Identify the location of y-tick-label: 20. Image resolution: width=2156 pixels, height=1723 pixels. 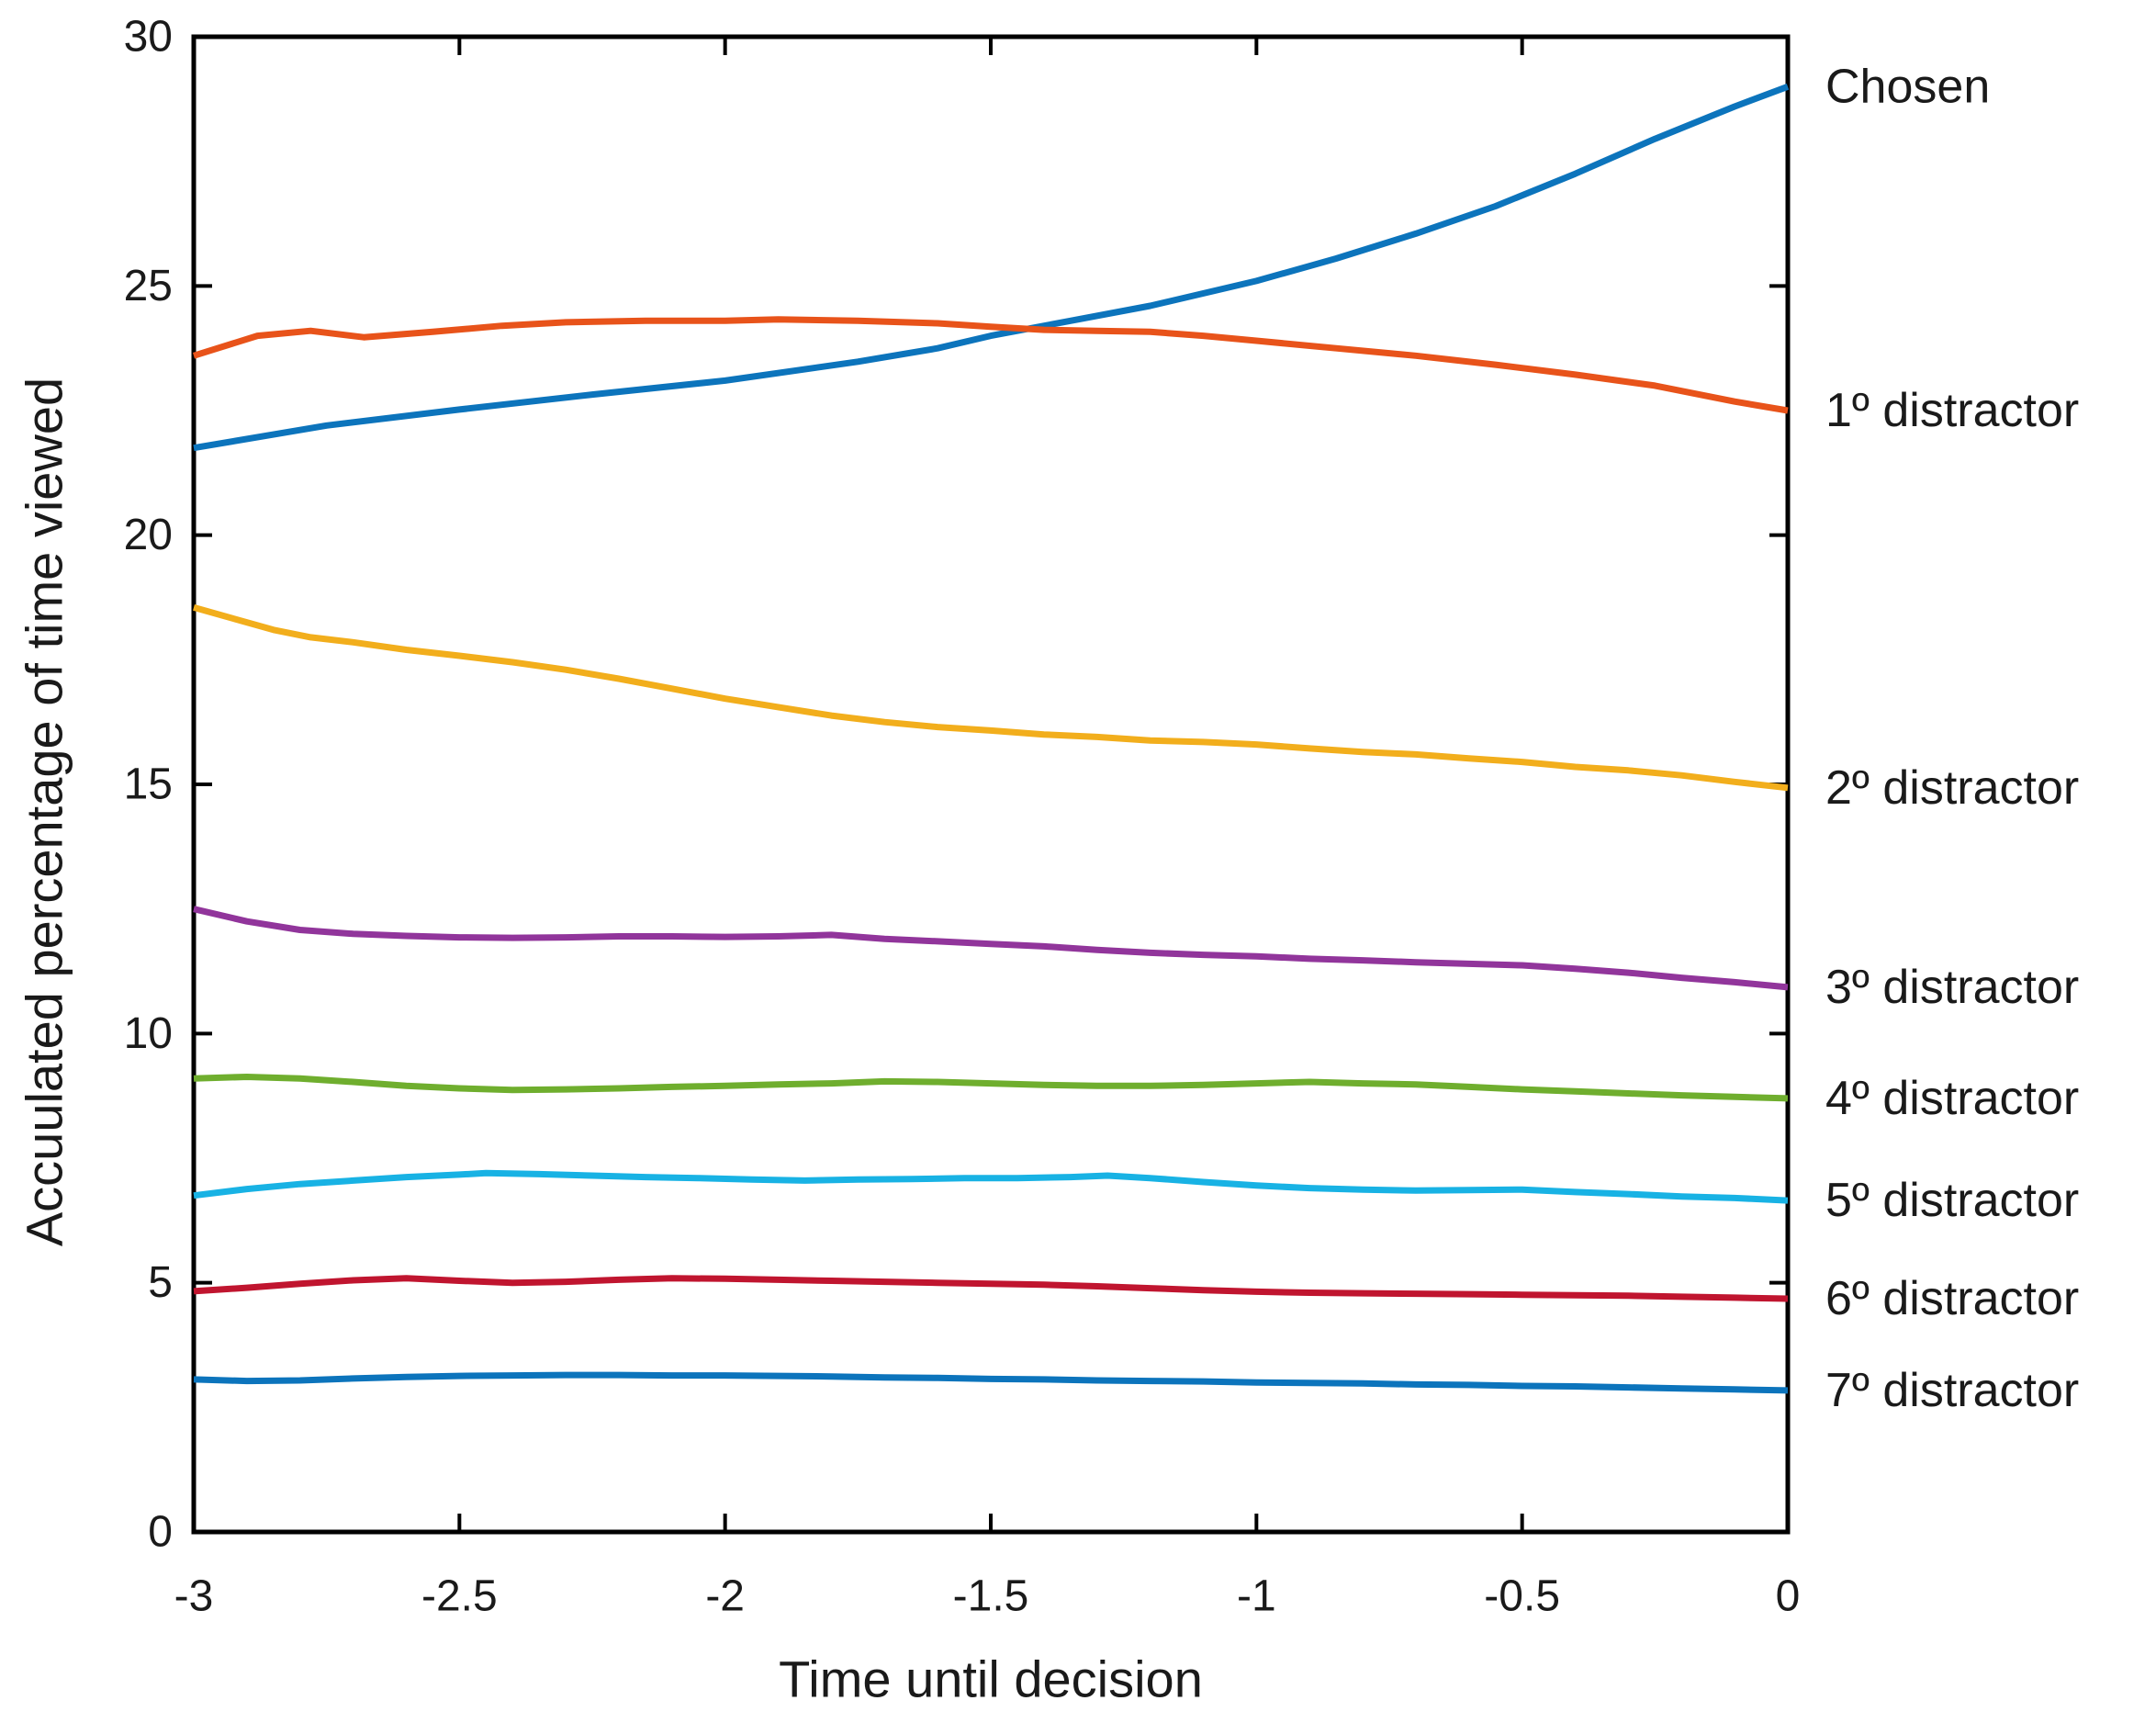
(148, 535).